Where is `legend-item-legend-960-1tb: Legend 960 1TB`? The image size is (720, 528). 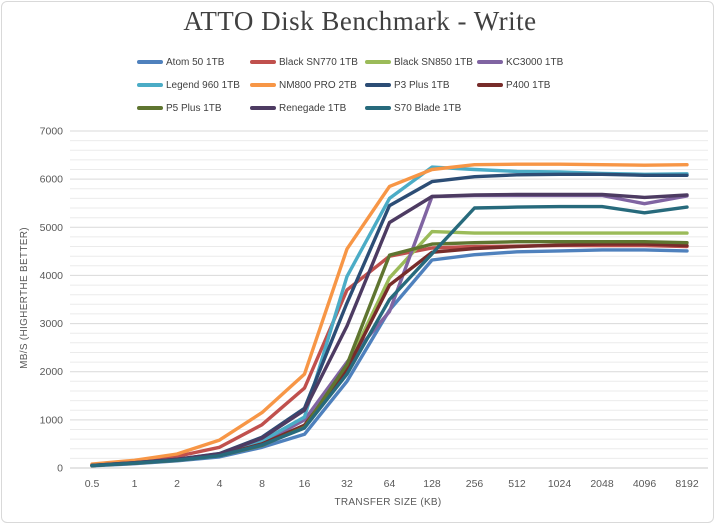
legend-item-legend-960-1tb: Legend 960 1TB is located at coordinates (188, 85).